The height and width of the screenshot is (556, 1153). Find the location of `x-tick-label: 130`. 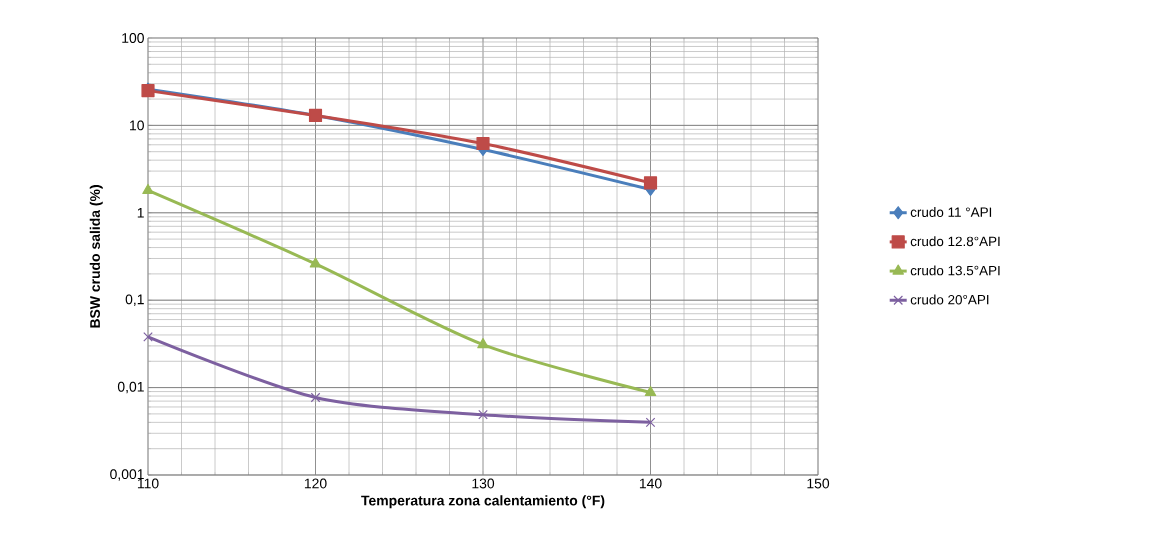

x-tick-label: 130 is located at coordinates (483, 483).